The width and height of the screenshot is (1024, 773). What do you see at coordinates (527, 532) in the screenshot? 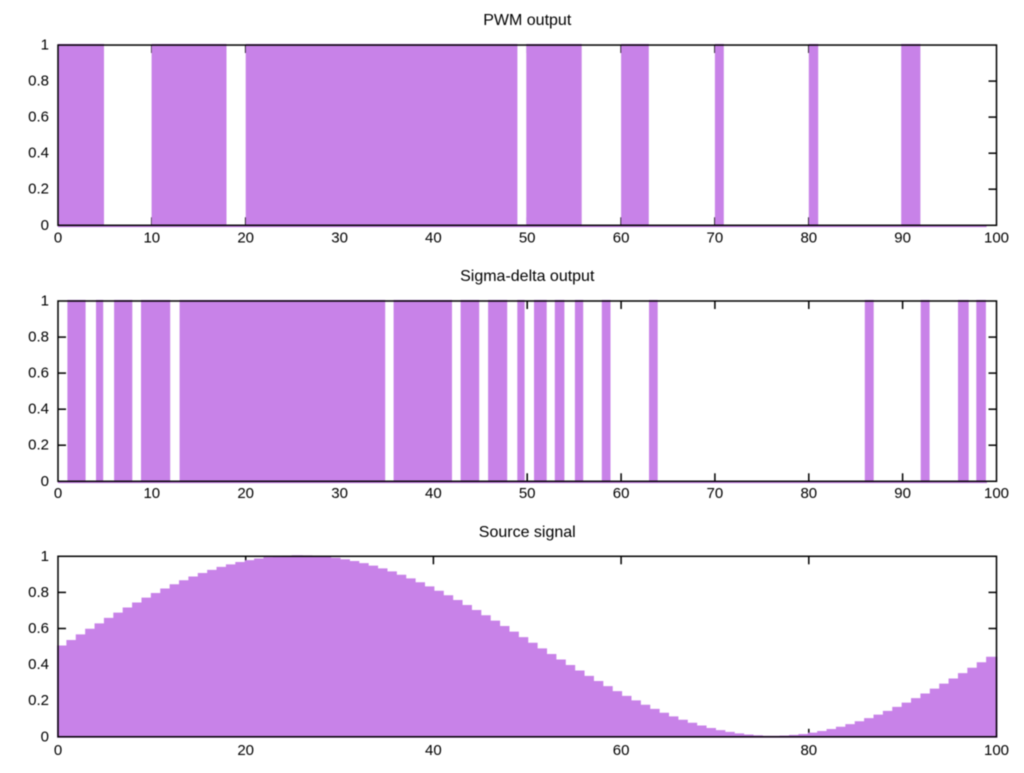
I see `svg-text: Source signal` at bounding box center [527, 532].